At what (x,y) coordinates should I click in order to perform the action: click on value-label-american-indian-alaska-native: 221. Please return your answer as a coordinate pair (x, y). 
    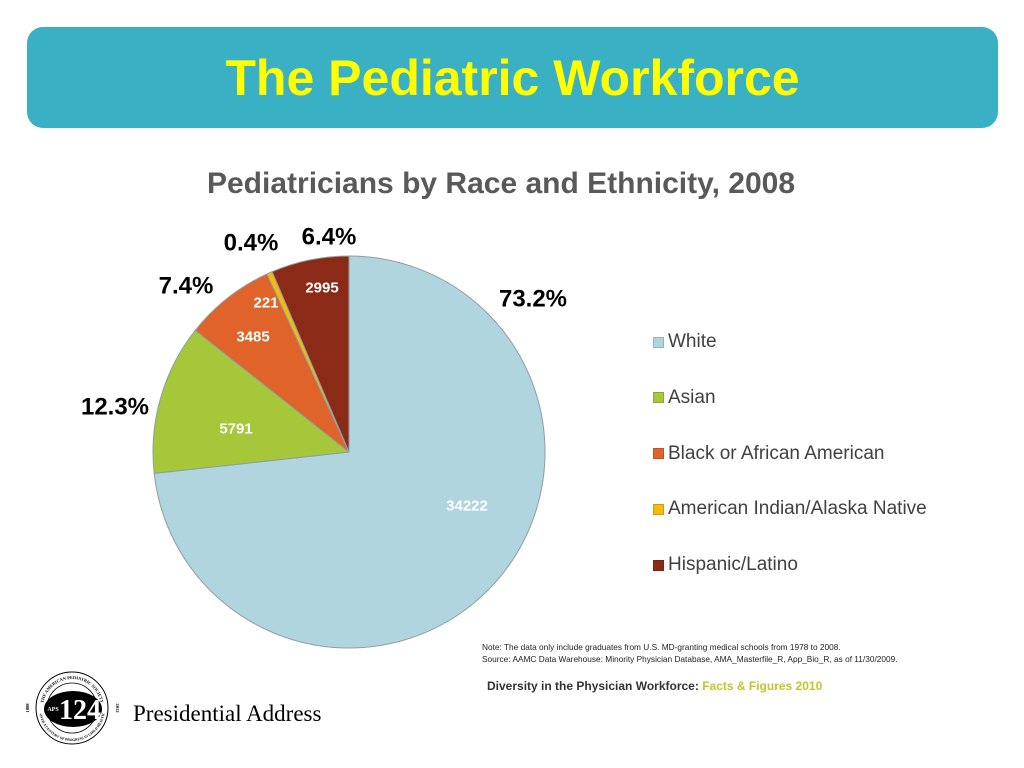
    Looking at the image, I should click on (265, 303).